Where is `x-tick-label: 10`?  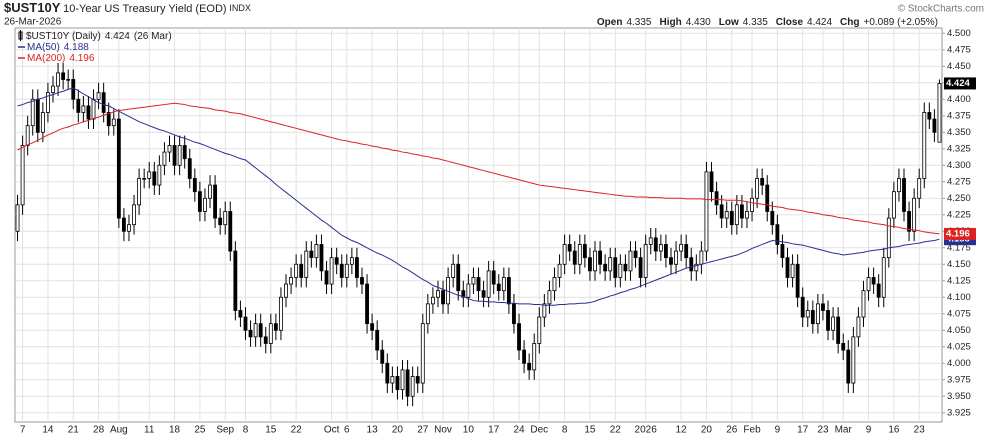
x-tick-label: 10 is located at coordinates (469, 430).